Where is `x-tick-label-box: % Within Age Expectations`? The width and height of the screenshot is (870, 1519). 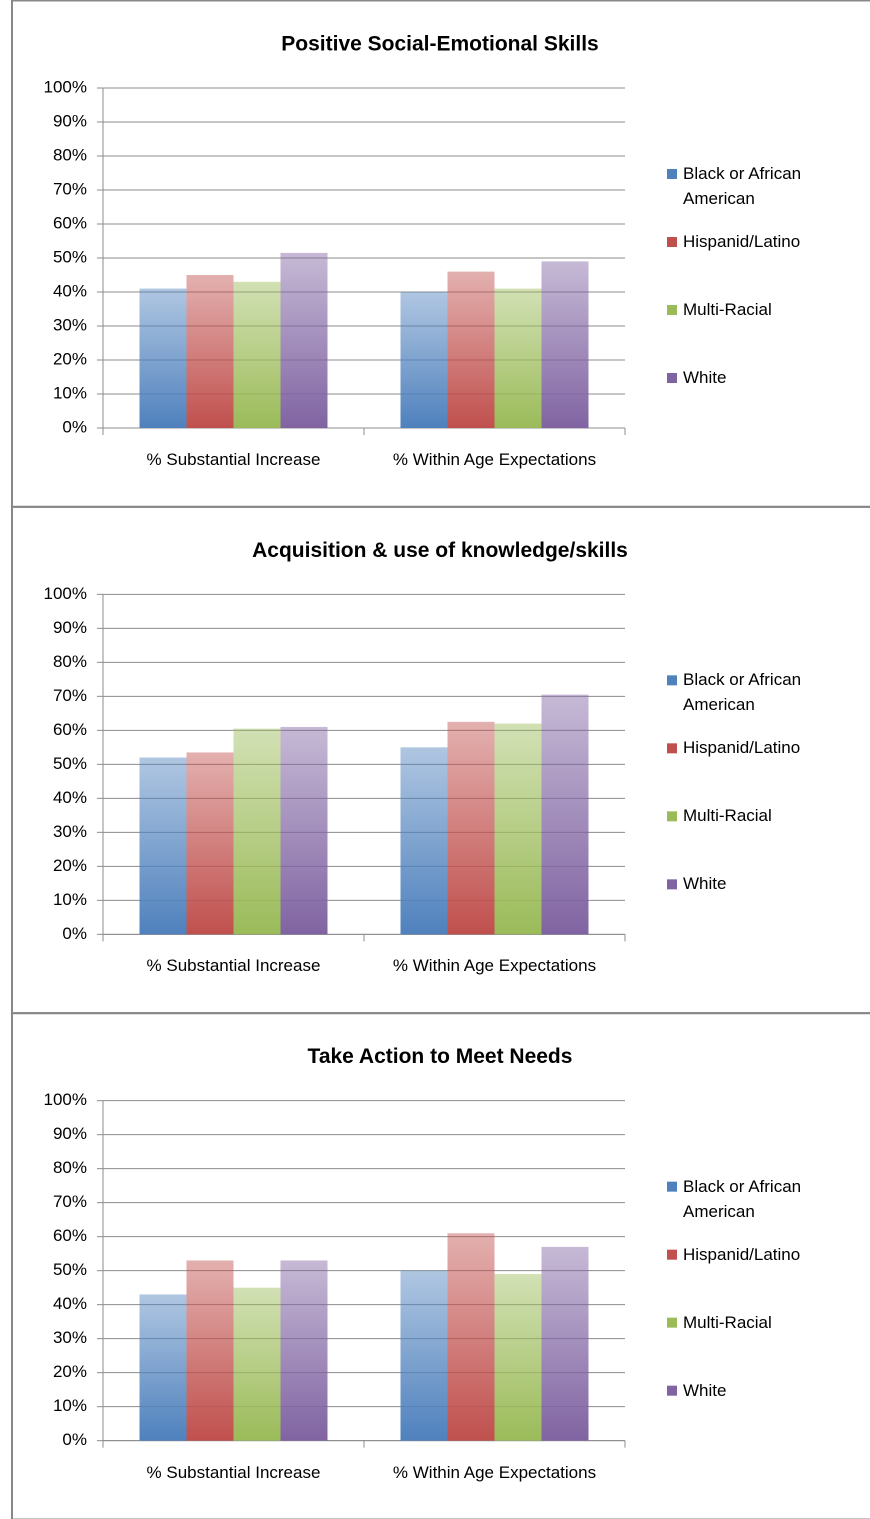 x-tick-label-box: % Within Age Expectations is located at coordinates (494, 1472).